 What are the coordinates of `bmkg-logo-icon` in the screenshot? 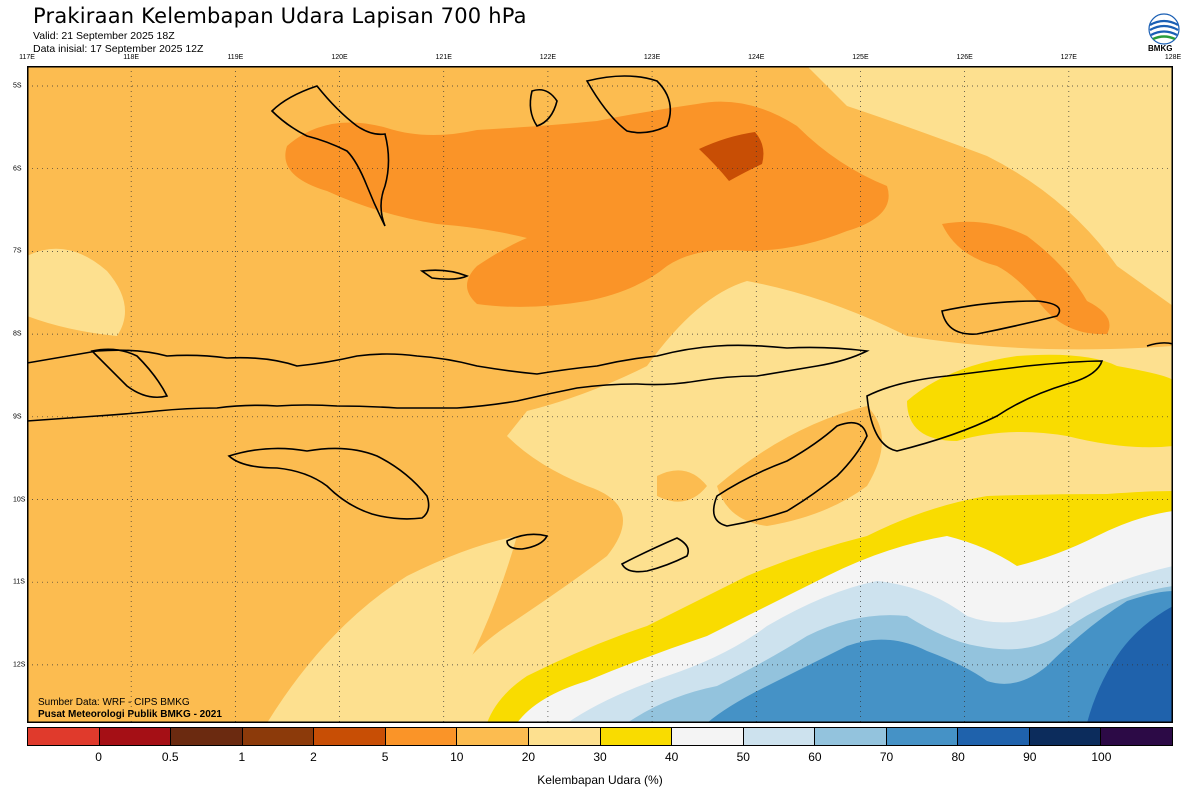 It's located at (1164, 29).